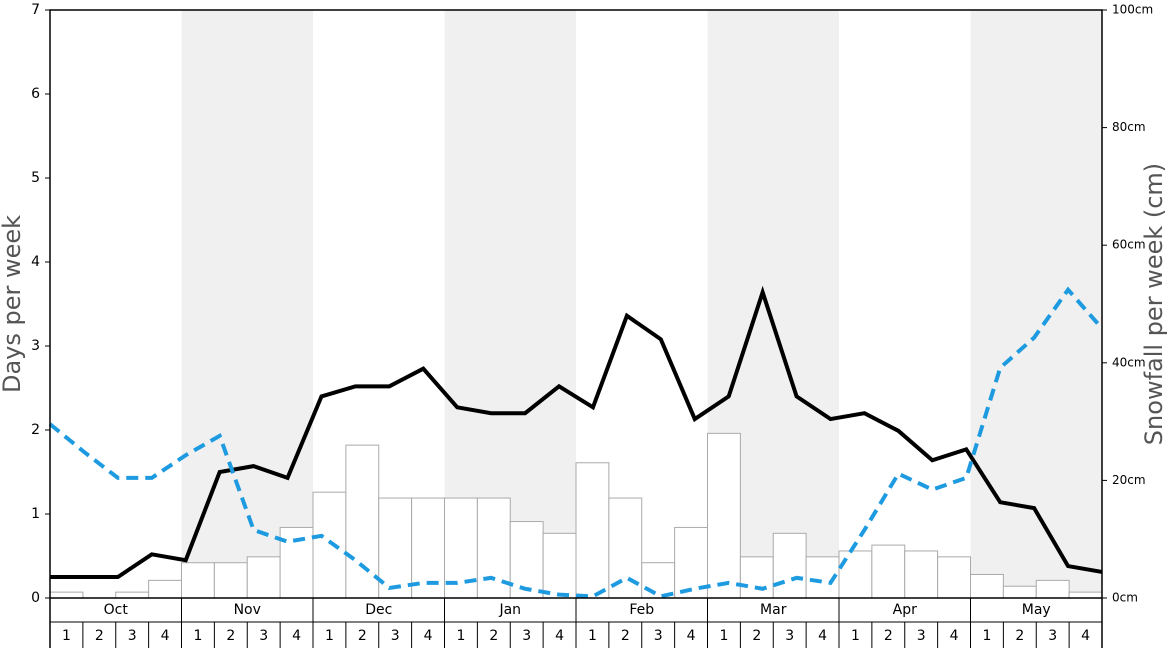 This screenshot has width=1168, height=648. What do you see at coordinates (509, 610) in the screenshot?
I see `month-label: Jan` at bounding box center [509, 610].